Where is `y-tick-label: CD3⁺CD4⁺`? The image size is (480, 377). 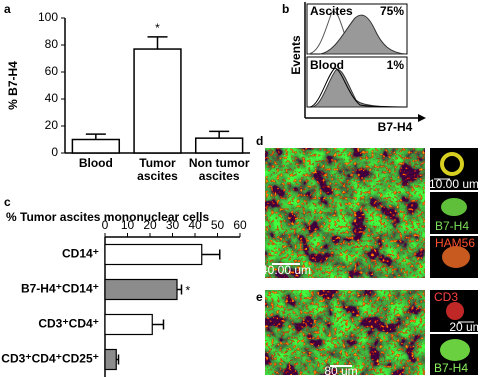 y-tick-label: CD3⁺CD4⁺ is located at coordinates (68, 324).